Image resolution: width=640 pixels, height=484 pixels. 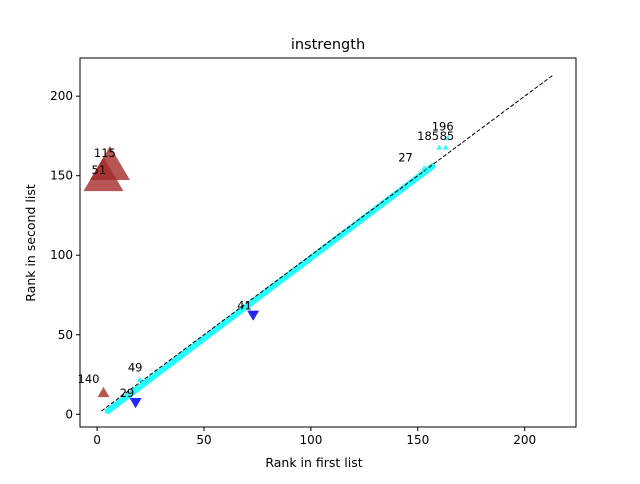 What do you see at coordinates (405, 158) in the screenshot?
I see `point-label-27: 27` at bounding box center [405, 158].